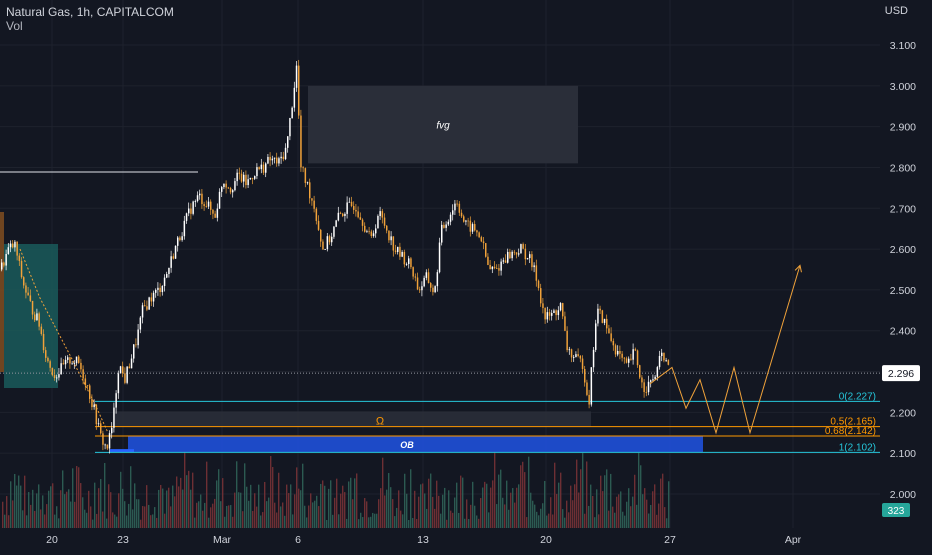  Describe the element at coordinates (903, 250) in the screenshot. I see `y-tick-label: 2.600` at that location.